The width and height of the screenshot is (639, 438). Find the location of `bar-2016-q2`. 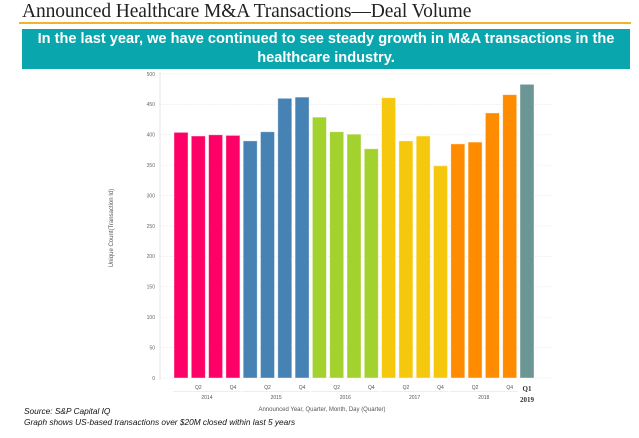

bar-2016-q2 is located at coordinates (337, 255).